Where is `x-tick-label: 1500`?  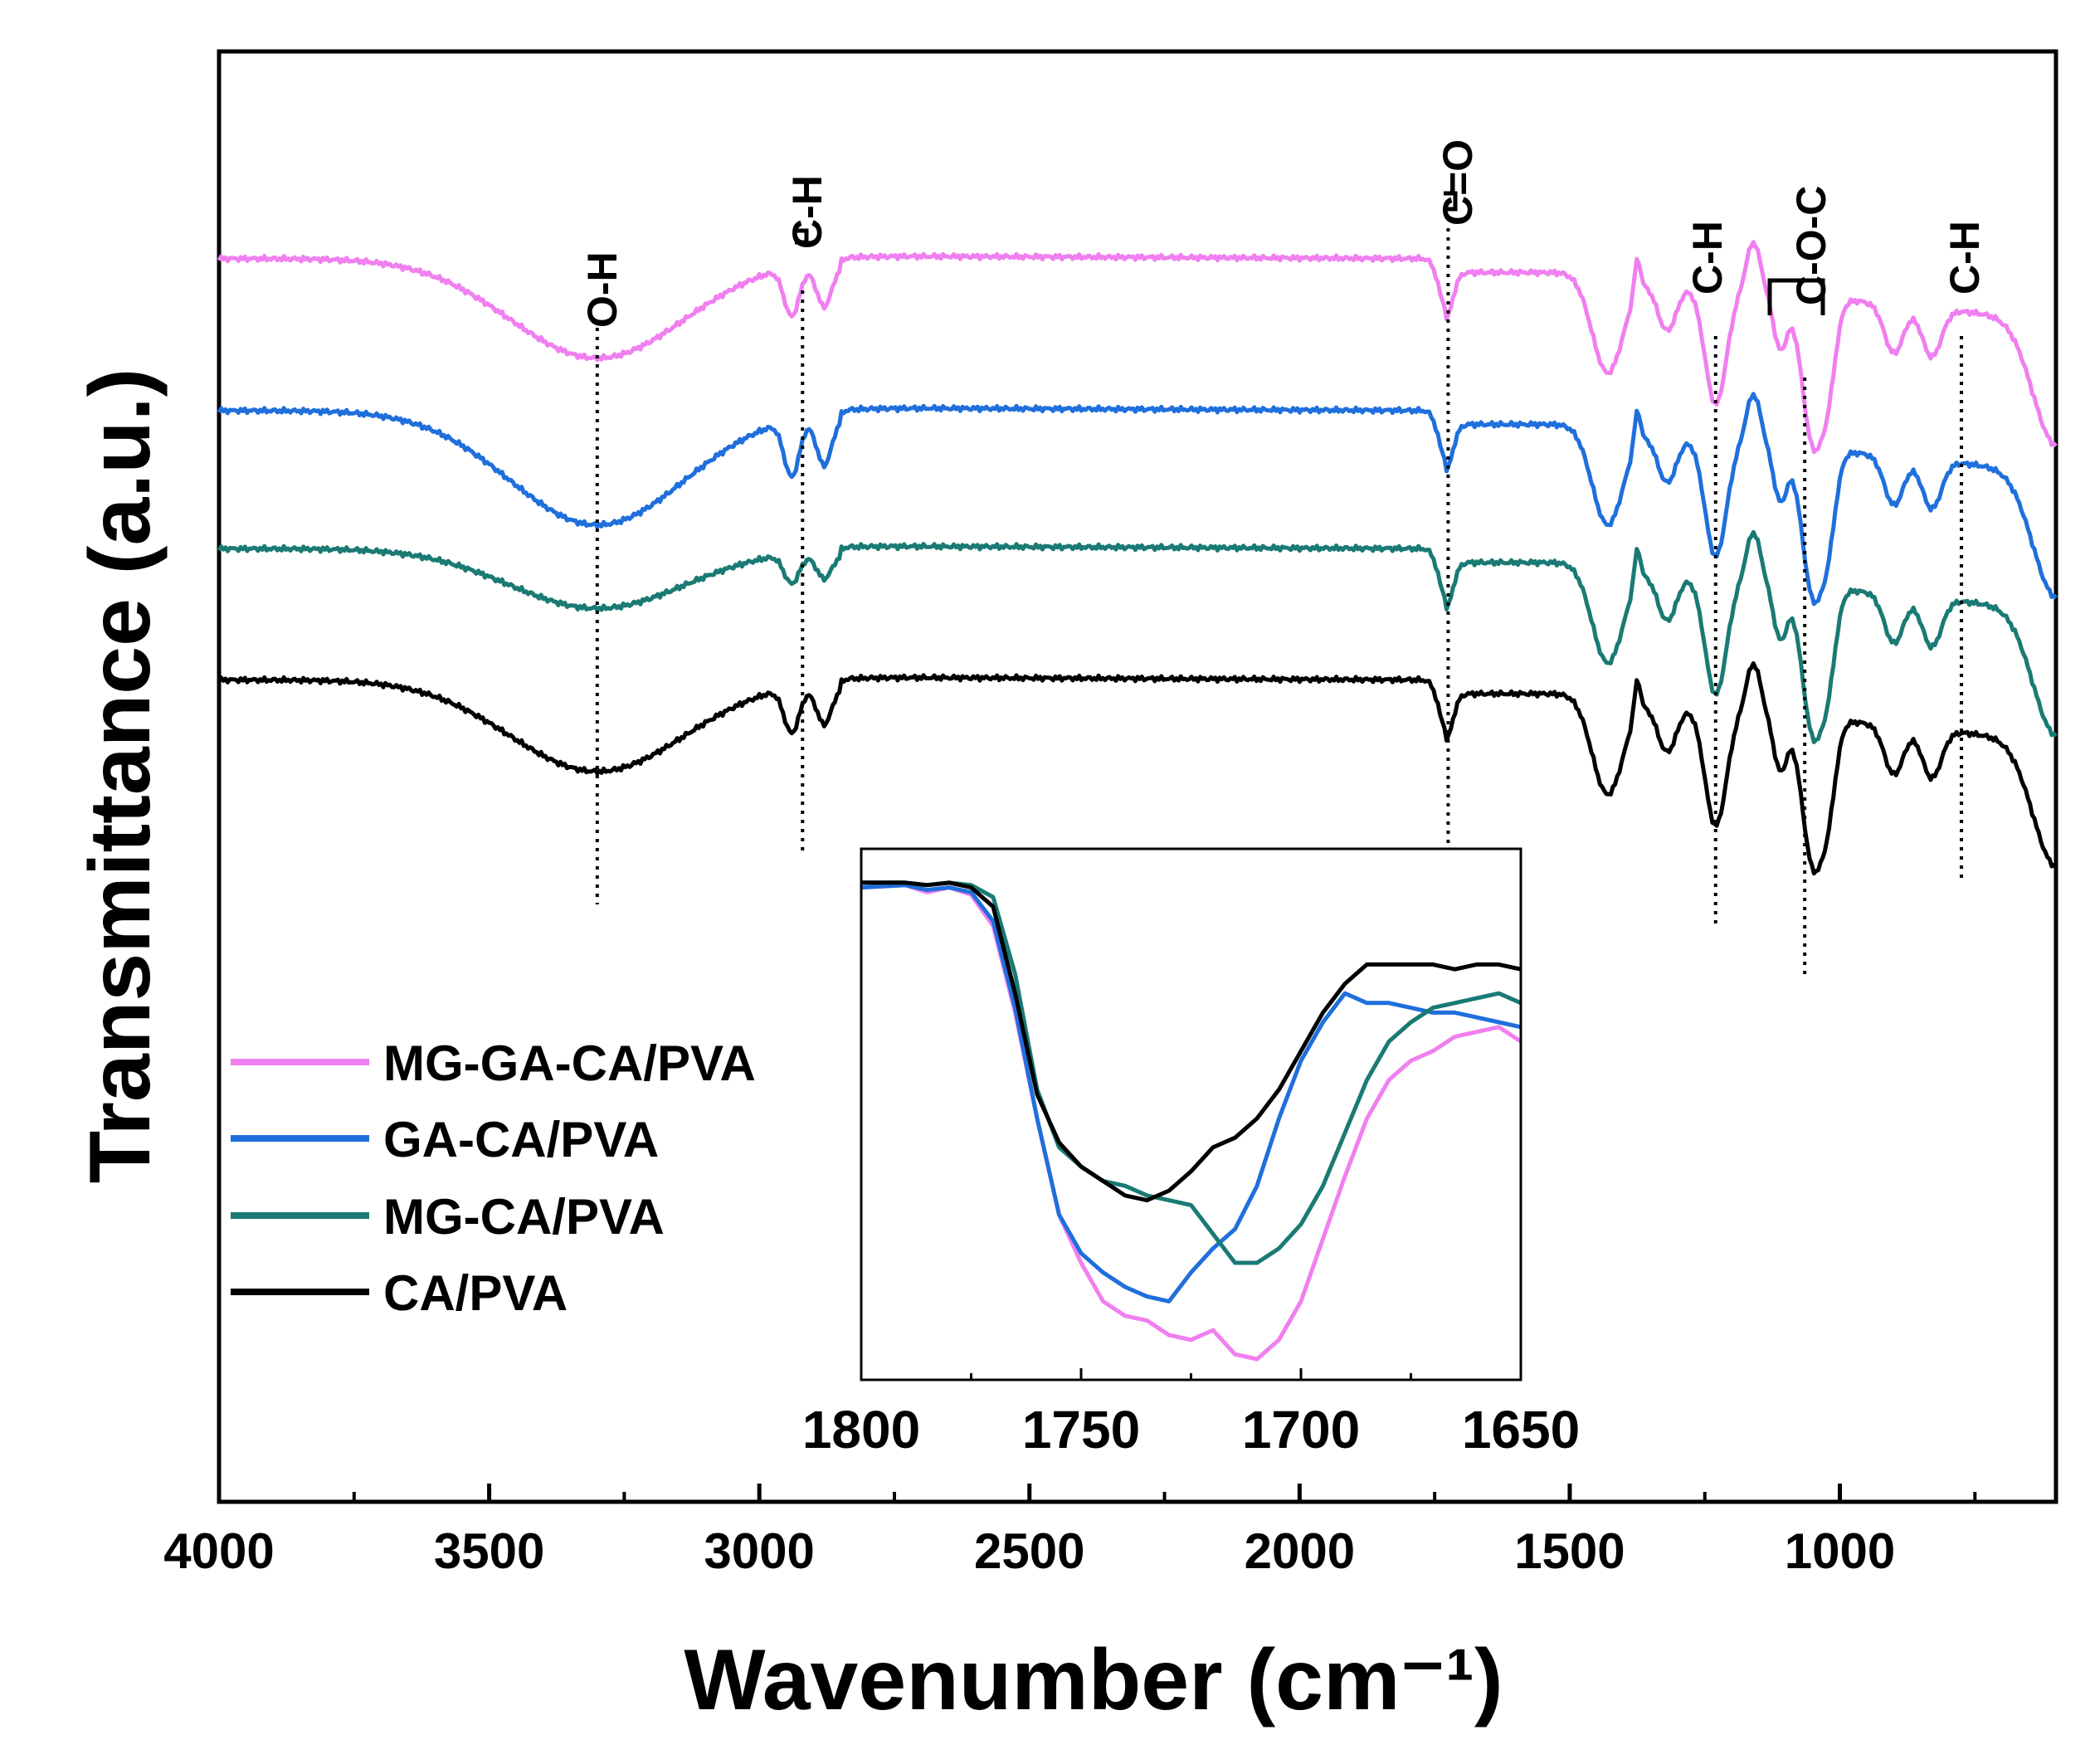 x-tick-label: 1500 is located at coordinates (1569, 1551).